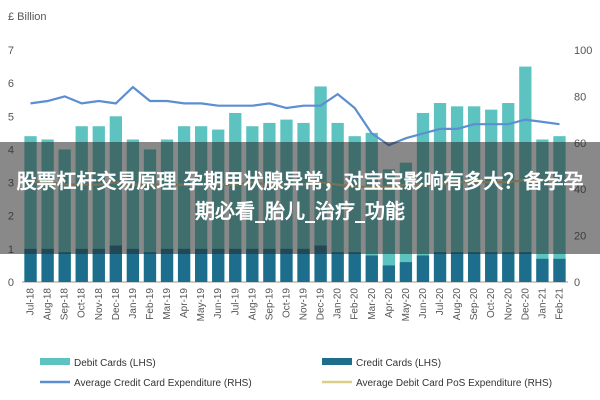  What do you see at coordinates (11, 283) in the screenshot?
I see `left-y-tick-0: 0` at bounding box center [11, 283].